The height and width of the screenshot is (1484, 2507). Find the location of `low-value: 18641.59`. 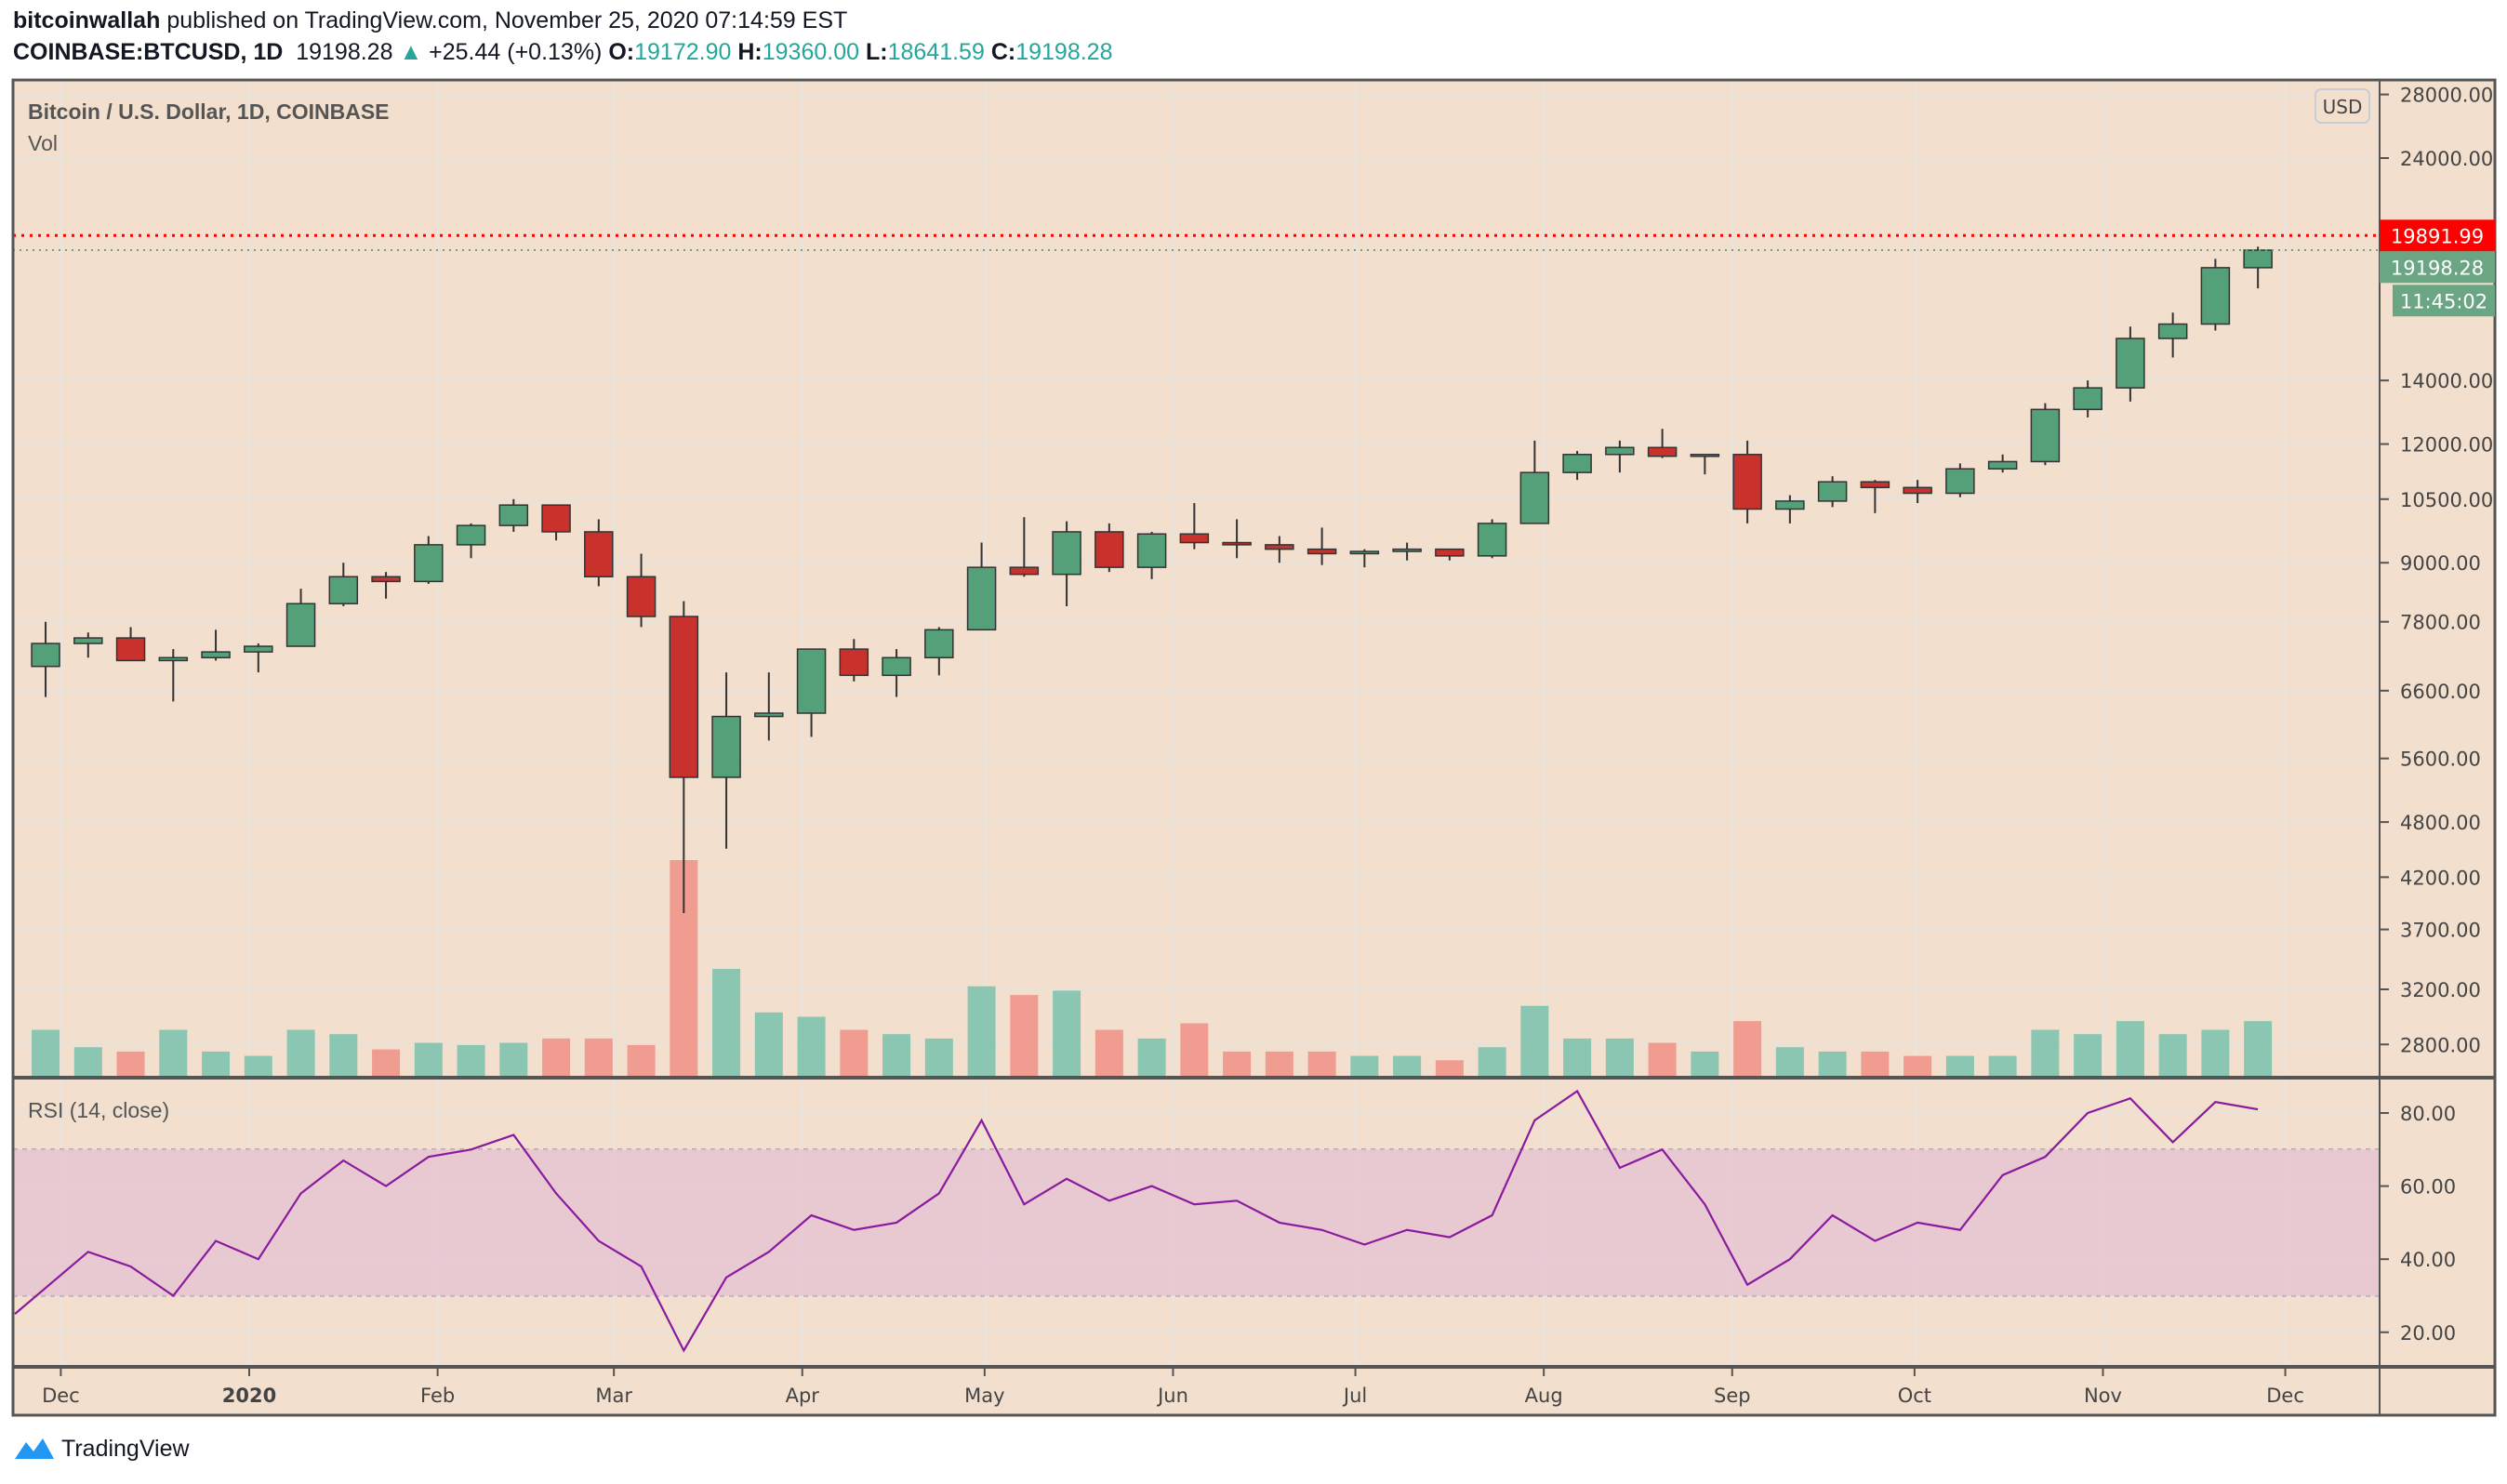

low-value: 18641.59 is located at coordinates (936, 52).